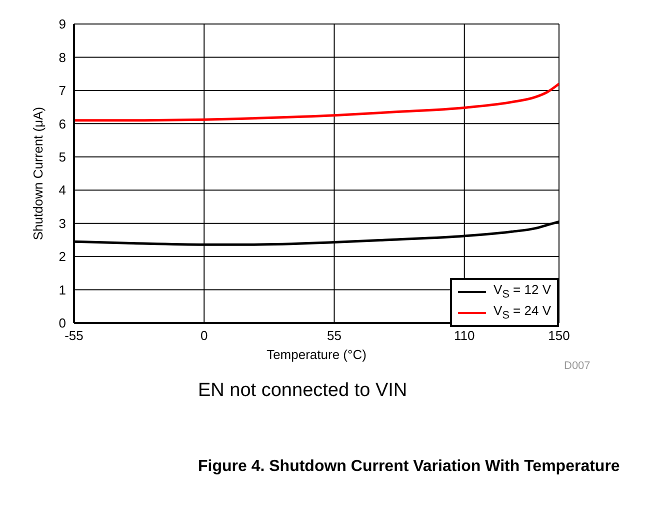 The height and width of the screenshot is (512, 658). Describe the element at coordinates (62, 57) in the screenshot. I see `y-tick-label: 8` at that location.